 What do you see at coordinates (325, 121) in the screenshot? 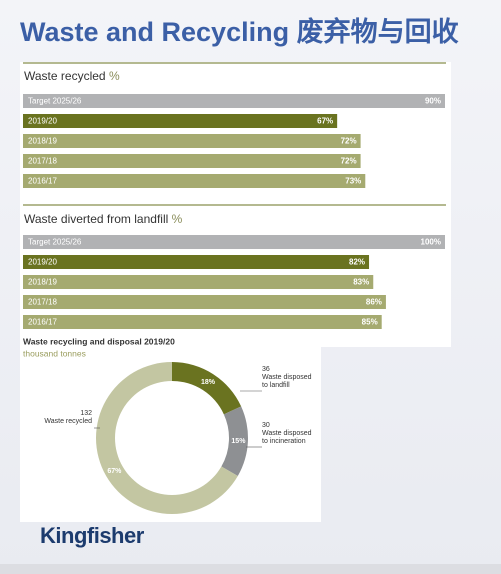
I see `value-label: 67%` at bounding box center [325, 121].